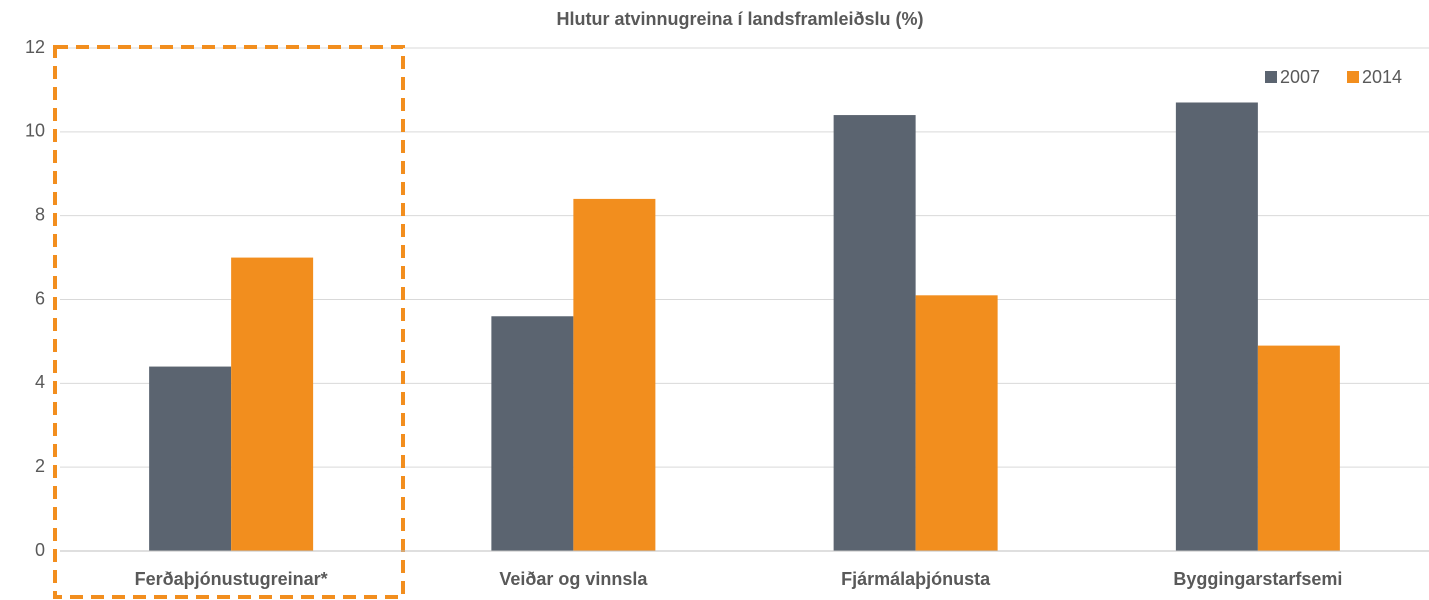  I want to click on x-tick-label: Veiðar og vinnsla, so click(573, 579).